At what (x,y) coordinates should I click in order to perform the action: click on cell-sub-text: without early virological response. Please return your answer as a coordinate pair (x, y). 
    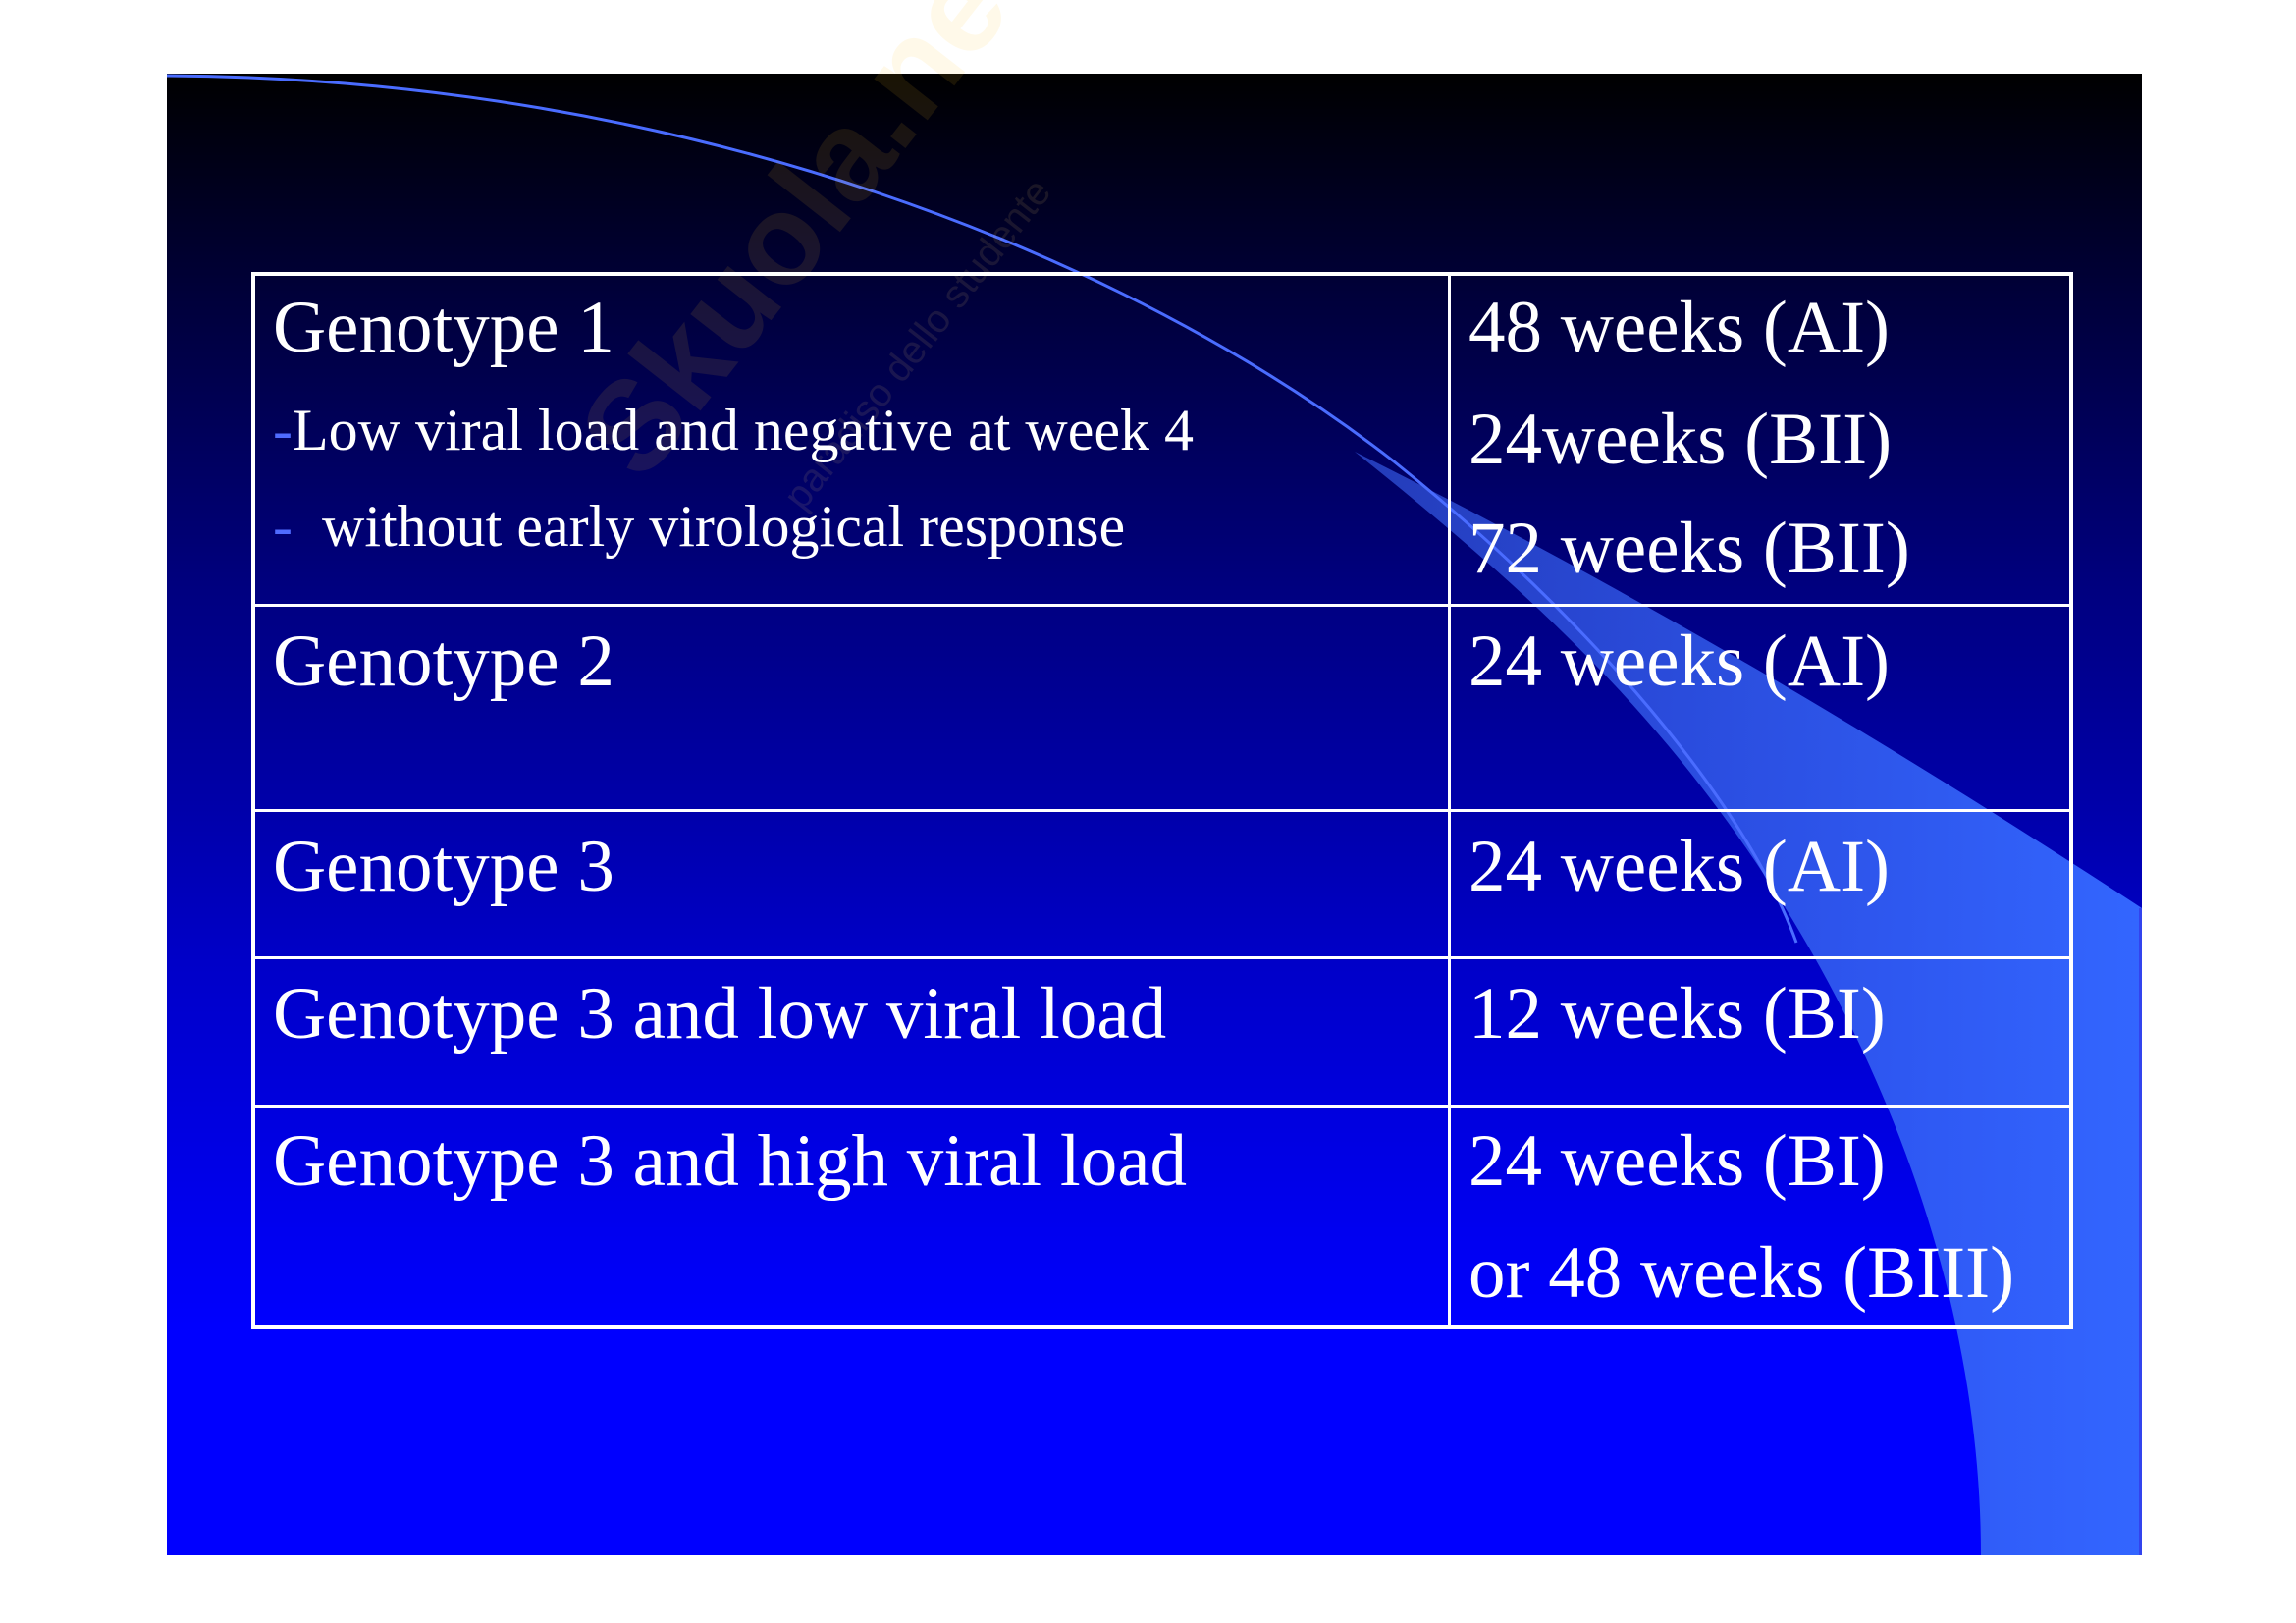
    Looking at the image, I should click on (724, 527).